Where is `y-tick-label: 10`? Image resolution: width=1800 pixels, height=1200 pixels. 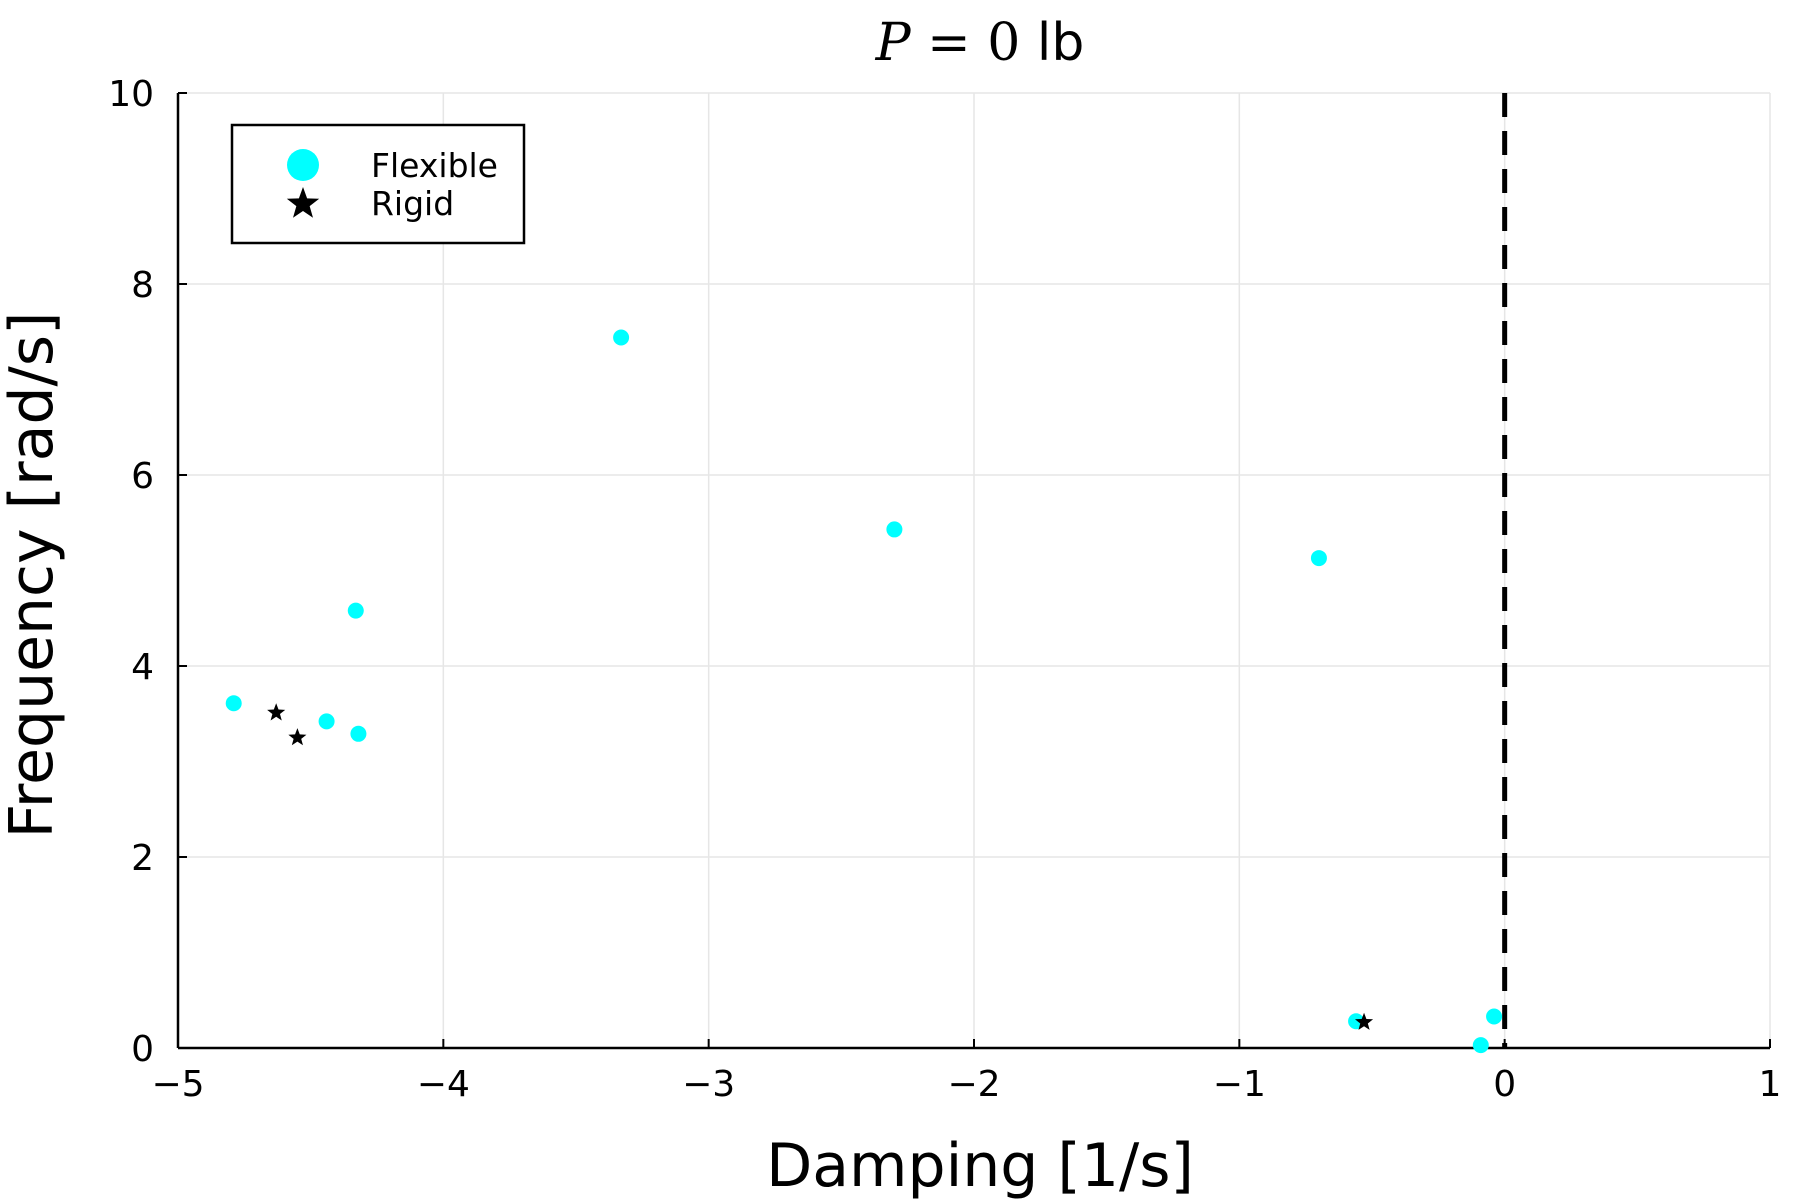
y-tick-label: 10 is located at coordinates (131, 94).